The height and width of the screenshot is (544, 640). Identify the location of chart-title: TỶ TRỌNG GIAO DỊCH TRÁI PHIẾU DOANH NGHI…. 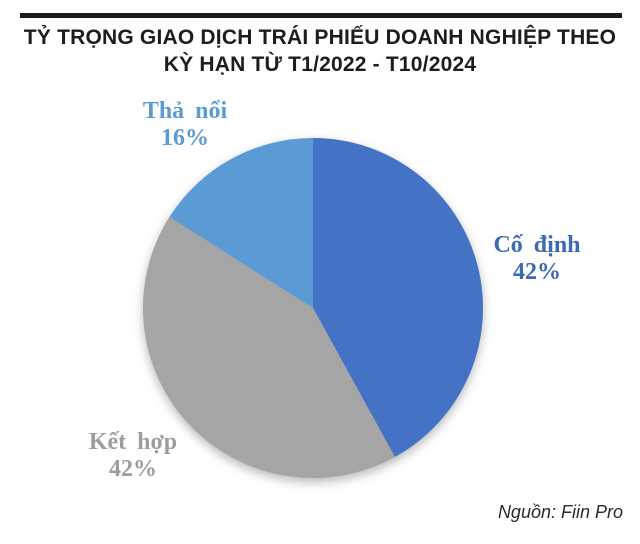
(320, 51).